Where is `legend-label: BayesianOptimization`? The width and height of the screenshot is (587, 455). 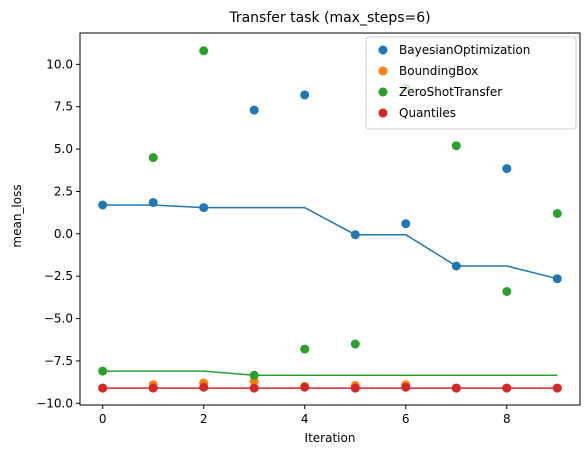
legend-label: BayesianOptimization is located at coordinates (464, 50).